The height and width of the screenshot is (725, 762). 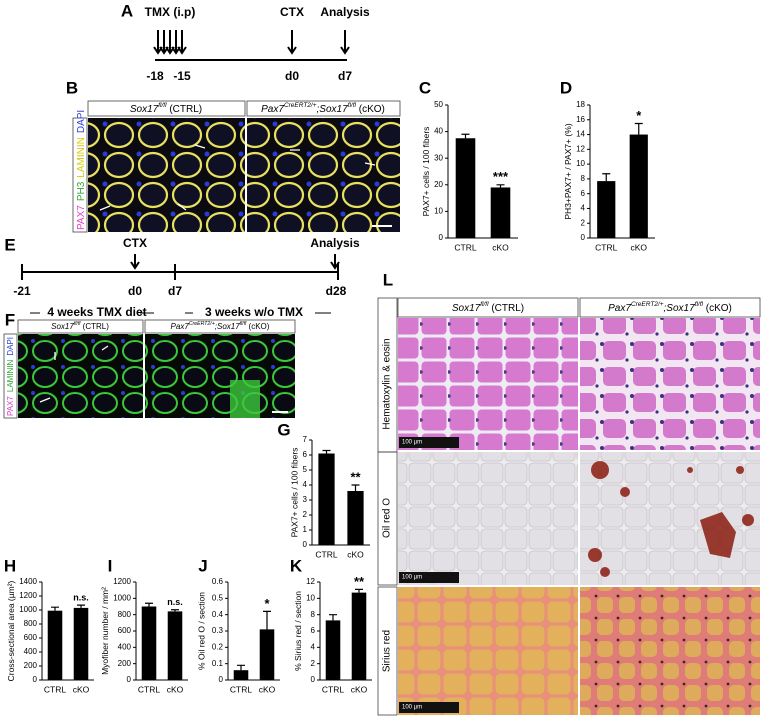 What do you see at coordinates (296, 565) in the screenshot?
I see `panel-letter: K` at bounding box center [296, 565].